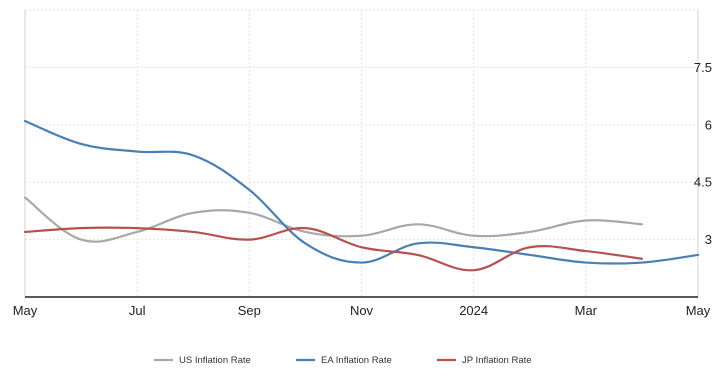 The height and width of the screenshot is (374, 727). I want to click on x-tick-label: Sep, so click(249, 310).